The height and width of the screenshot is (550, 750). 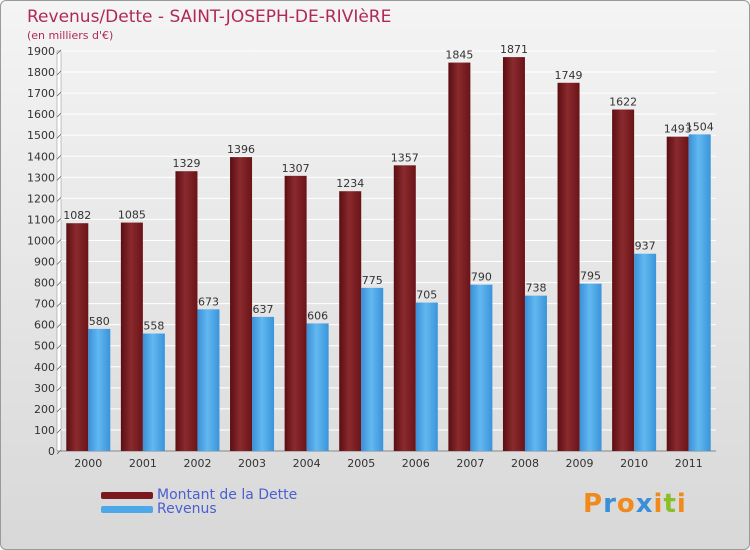 I want to click on y-tick-label: 1900, so click(x=41, y=51).